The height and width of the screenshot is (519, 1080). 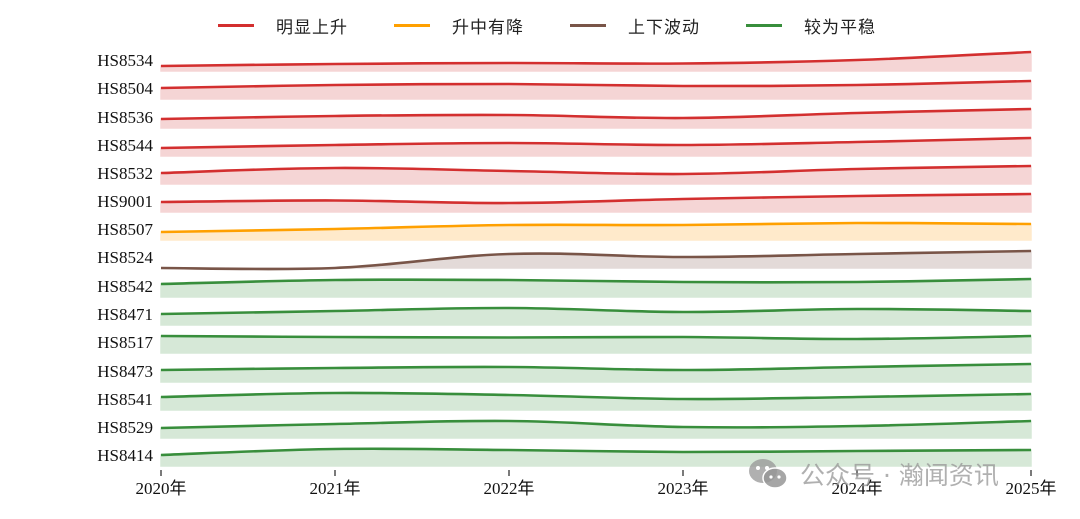 I want to click on series-HS8529, so click(x=596, y=429).